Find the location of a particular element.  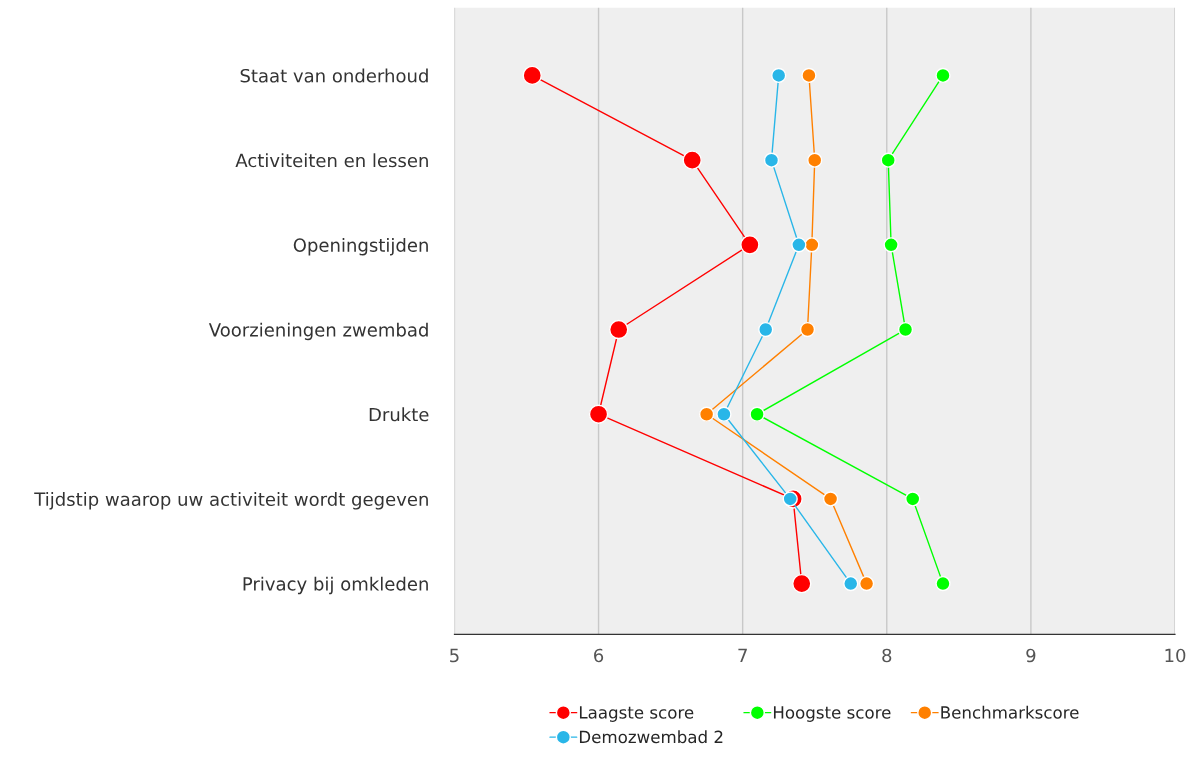

legend-label: Demozwembad 2 is located at coordinates (651, 737).